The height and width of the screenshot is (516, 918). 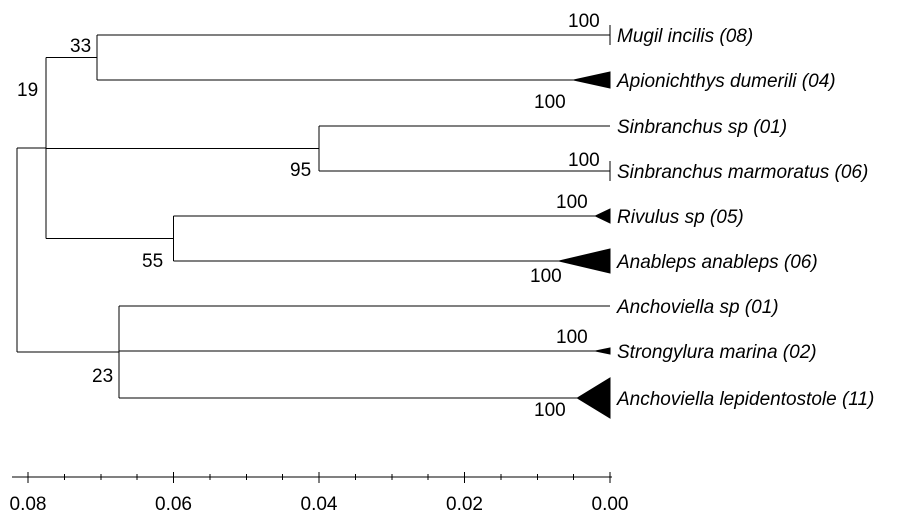 What do you see at coordinates (80, 46) in the screenshot?
I see `support-n33: 33` at bounding box center [80, 46].